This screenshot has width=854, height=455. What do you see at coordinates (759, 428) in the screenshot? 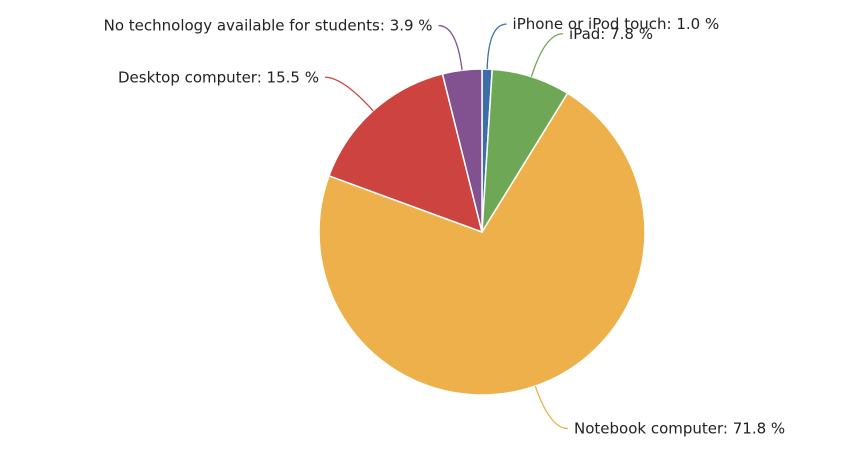
I see `label-value: 71.8 %` at bounding box center [759, 428].